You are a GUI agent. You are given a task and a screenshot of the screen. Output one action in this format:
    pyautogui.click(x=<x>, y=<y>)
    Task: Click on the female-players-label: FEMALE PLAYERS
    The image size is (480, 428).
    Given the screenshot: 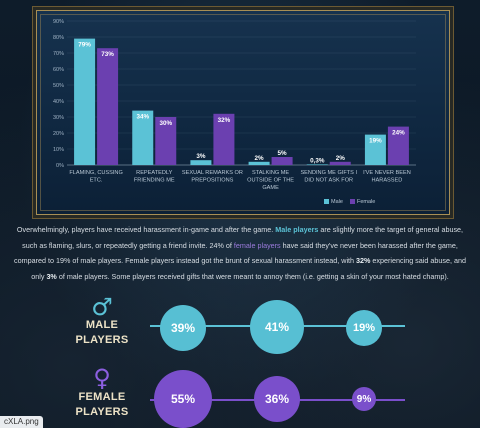 What is the action you would take?
    pyautogui.click(x=102, y=405)
    